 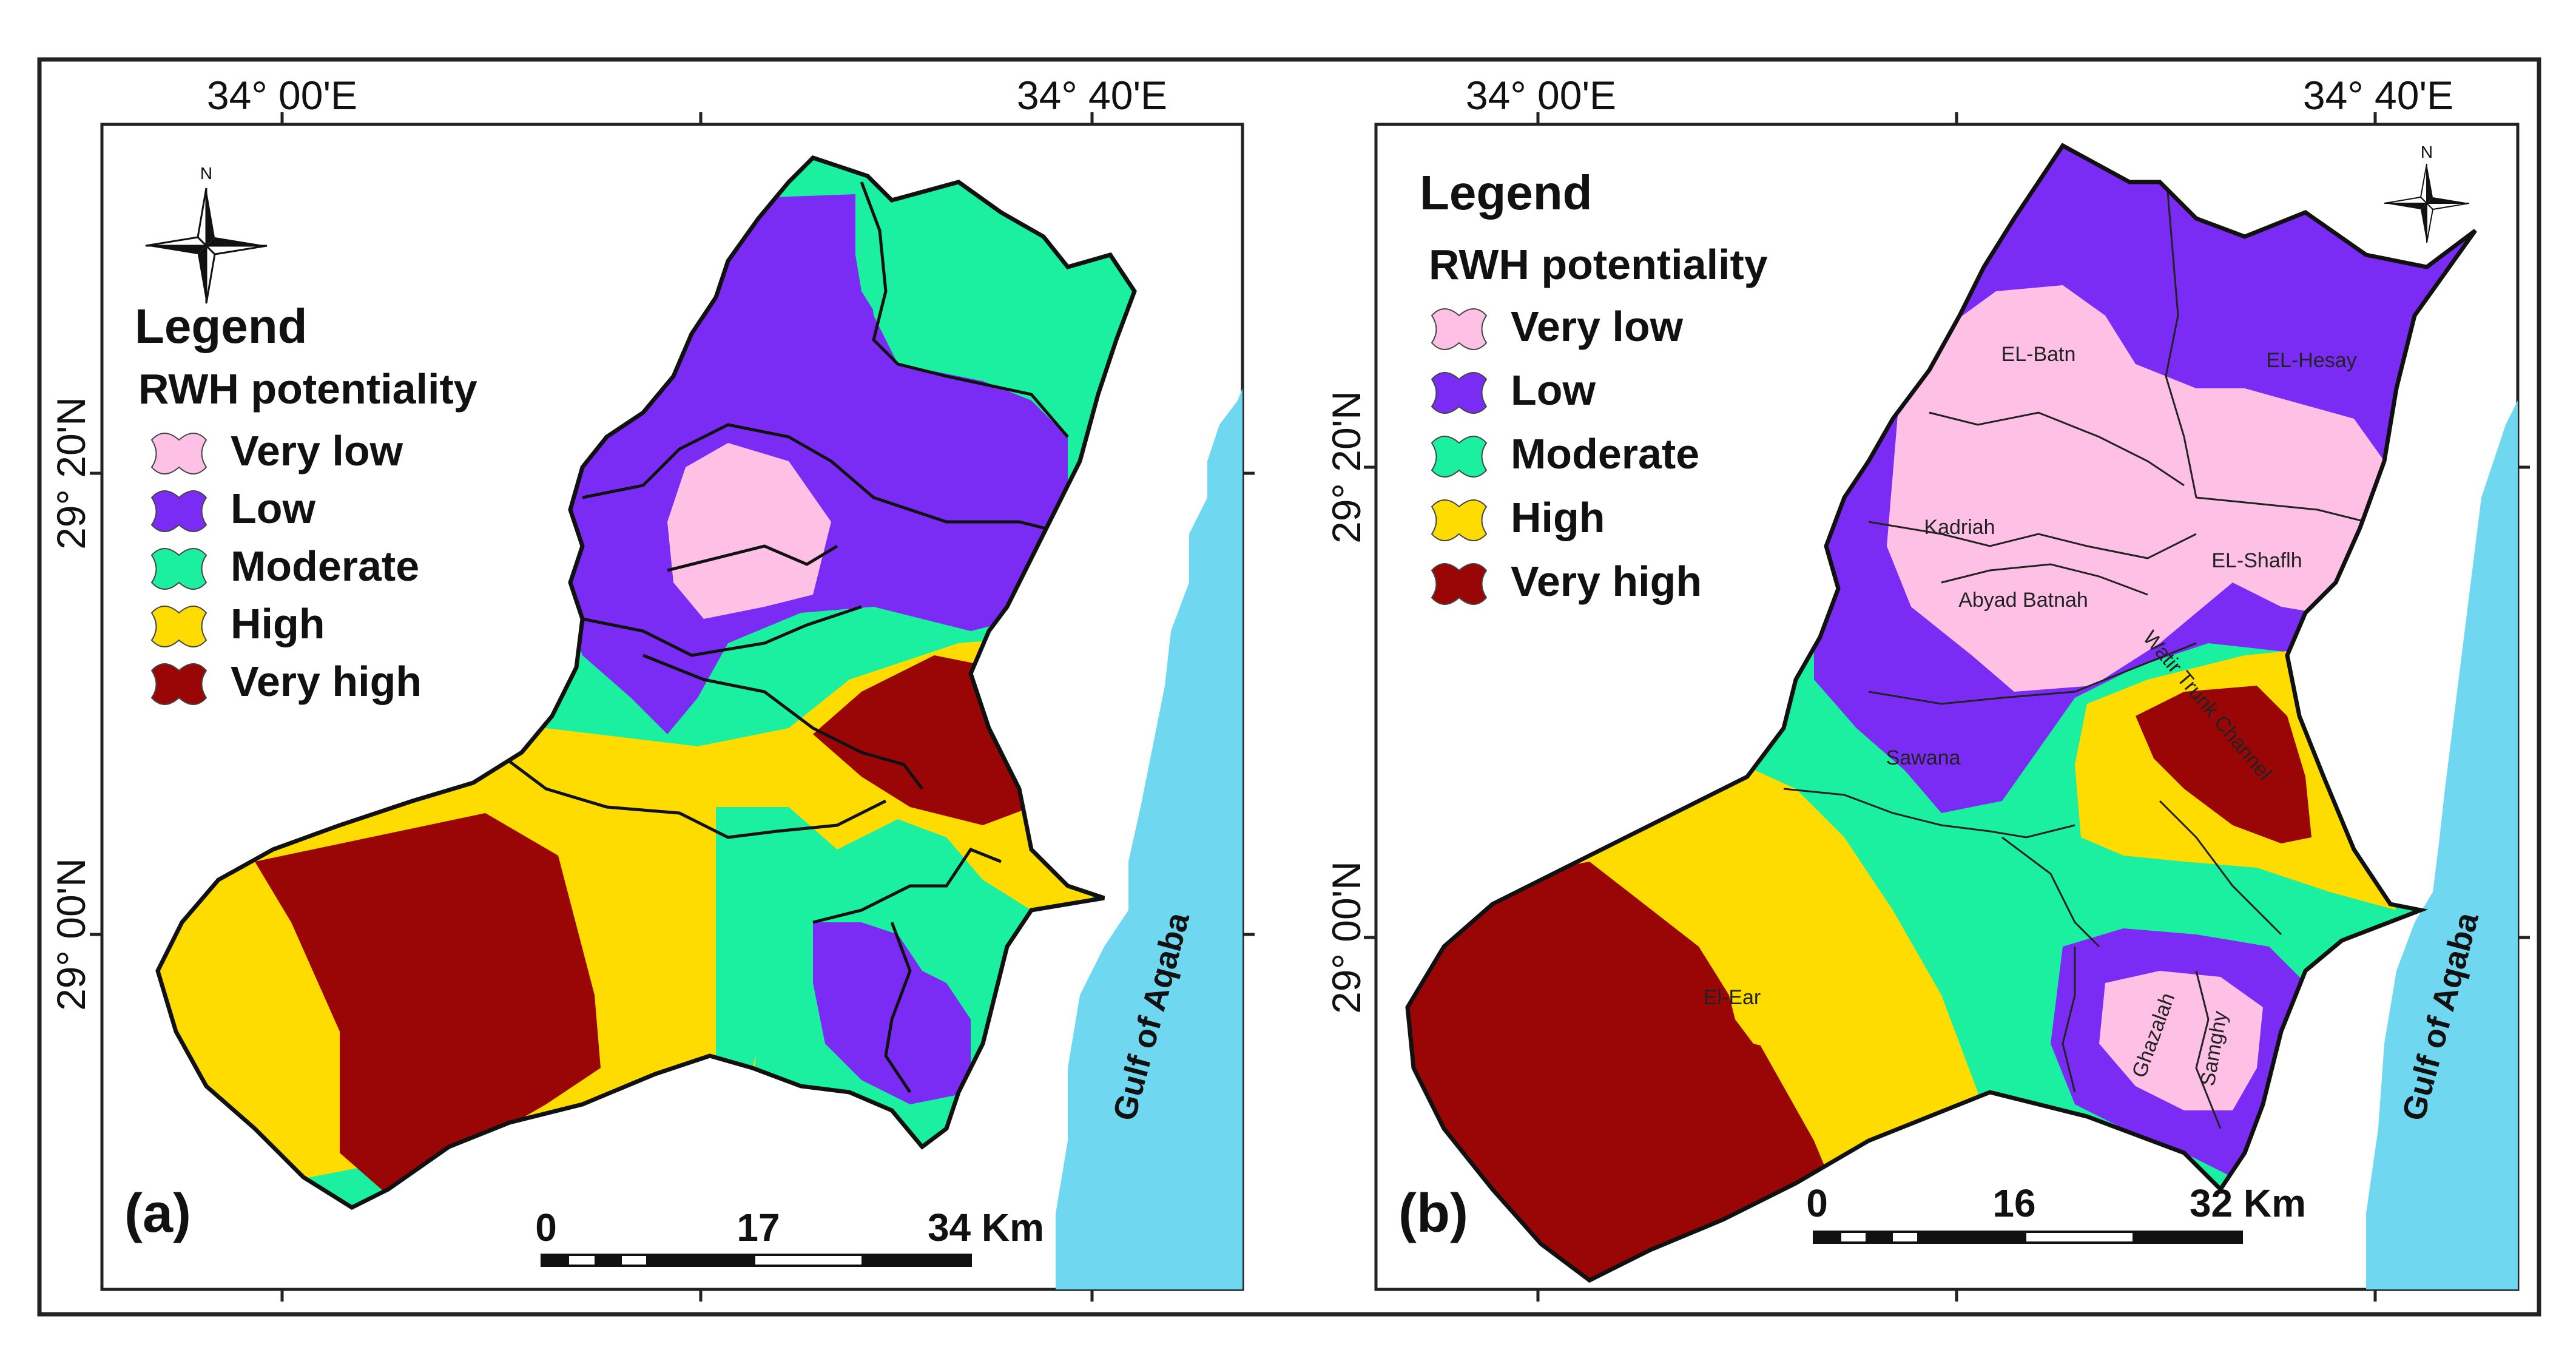 What do you see at coordinates (2013, 1203) in the screenshot?
I see `panel-b-scale-1: 16` at bounding box center [2013, 1203].